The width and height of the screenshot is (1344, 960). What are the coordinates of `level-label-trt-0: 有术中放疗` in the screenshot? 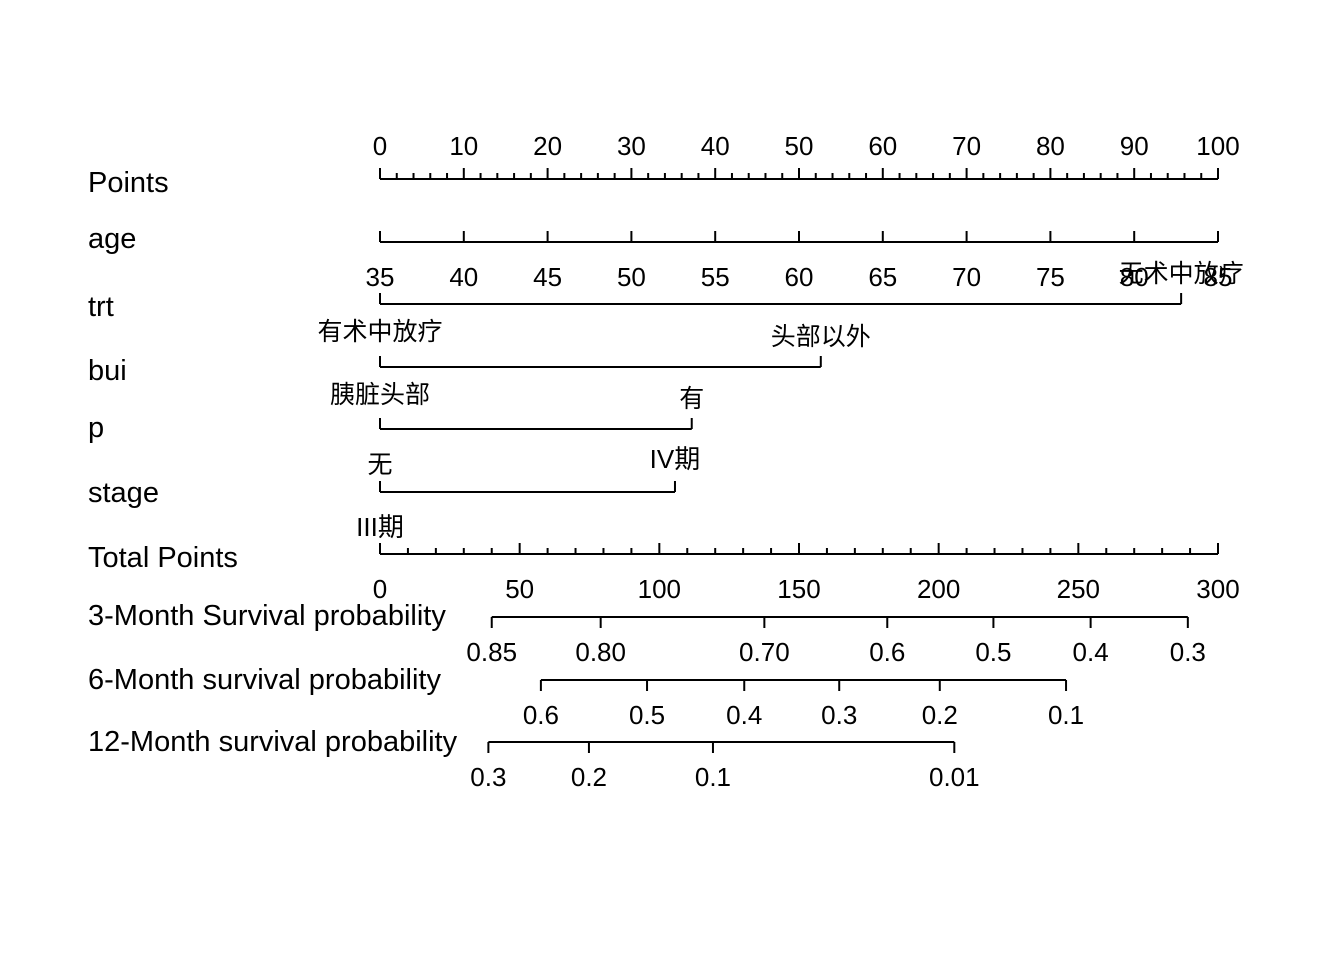 It's located at (379, 331).